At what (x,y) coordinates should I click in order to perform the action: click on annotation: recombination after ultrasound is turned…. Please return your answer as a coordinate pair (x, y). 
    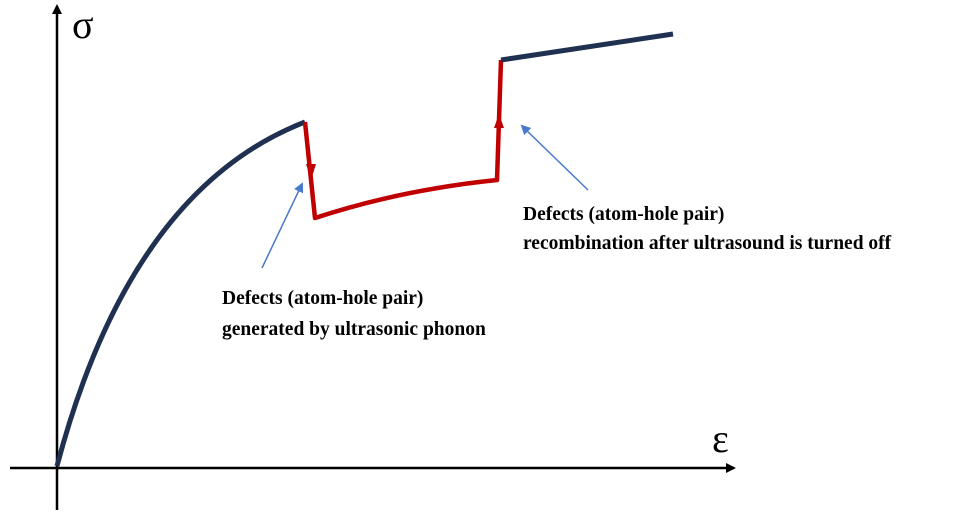
    Looking at the image, I should click on (707, 243).